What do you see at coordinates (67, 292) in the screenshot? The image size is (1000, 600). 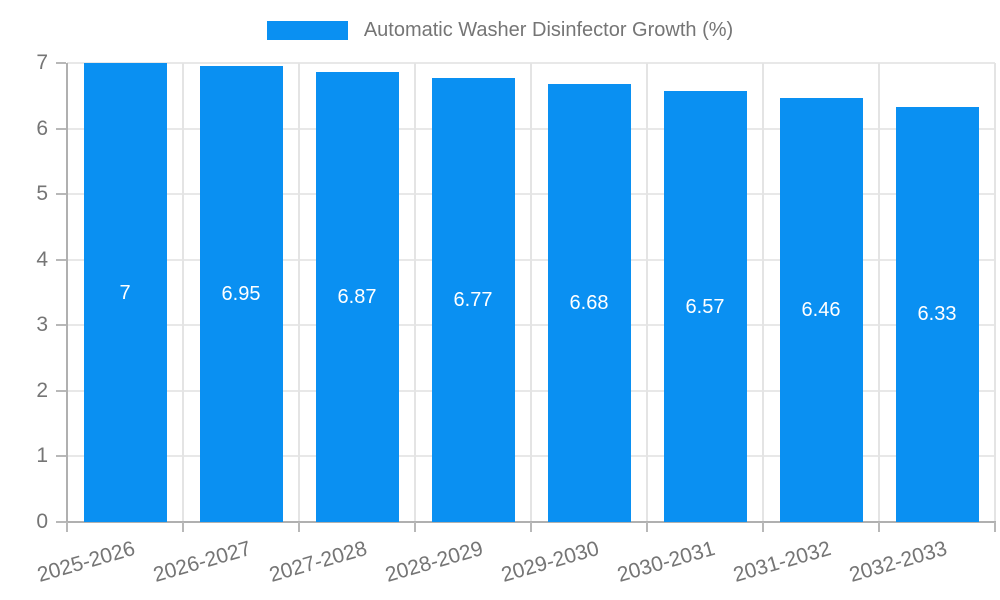 I see `y-axis-line` at bounding box center [67, 292].